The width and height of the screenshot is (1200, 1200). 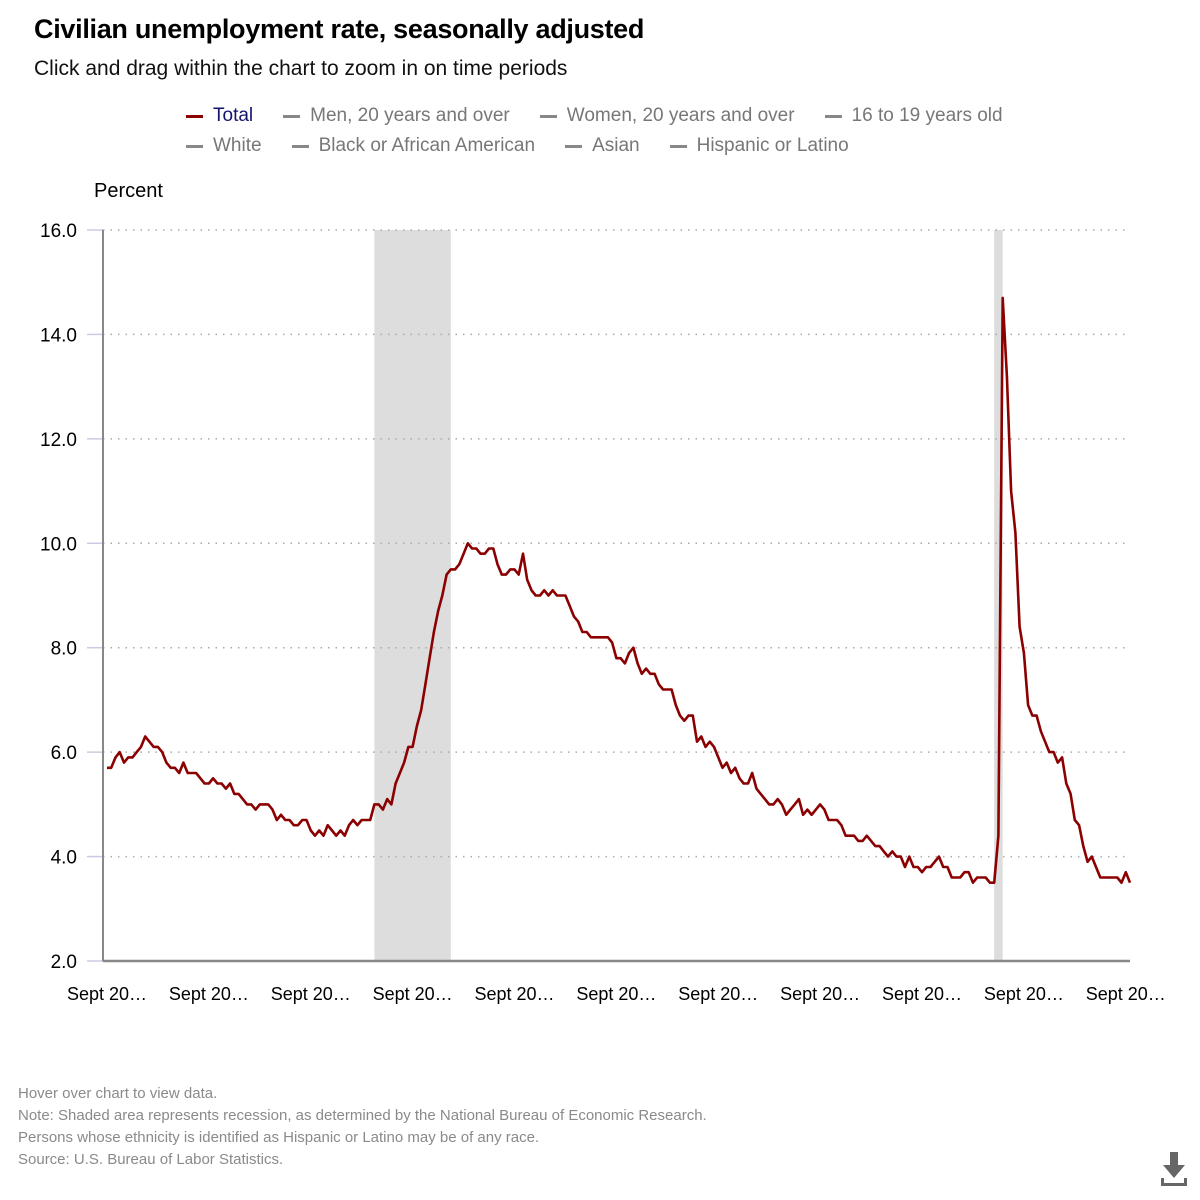 I want to click on legend-item-asian: Asian, so click(x=602, y=146).